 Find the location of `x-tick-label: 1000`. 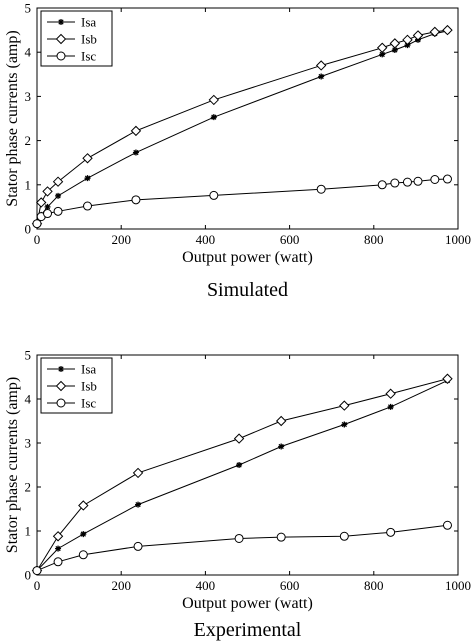

x-tick-label: 1000 is located at coordinates (458, 585).